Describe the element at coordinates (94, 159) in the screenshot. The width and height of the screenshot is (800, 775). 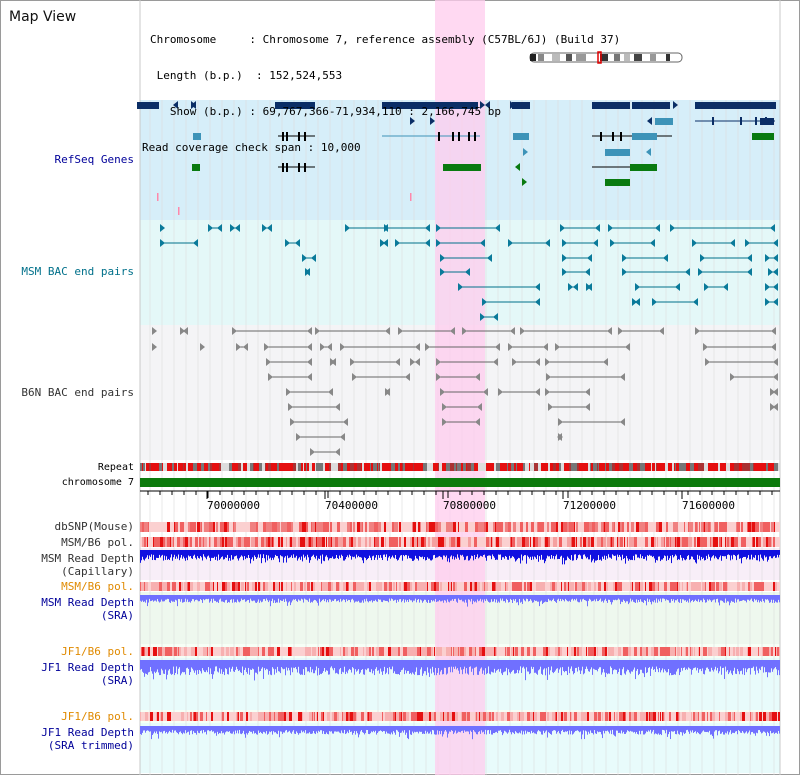
I see `track-label-refseq: RefSeq Genes` at that location.